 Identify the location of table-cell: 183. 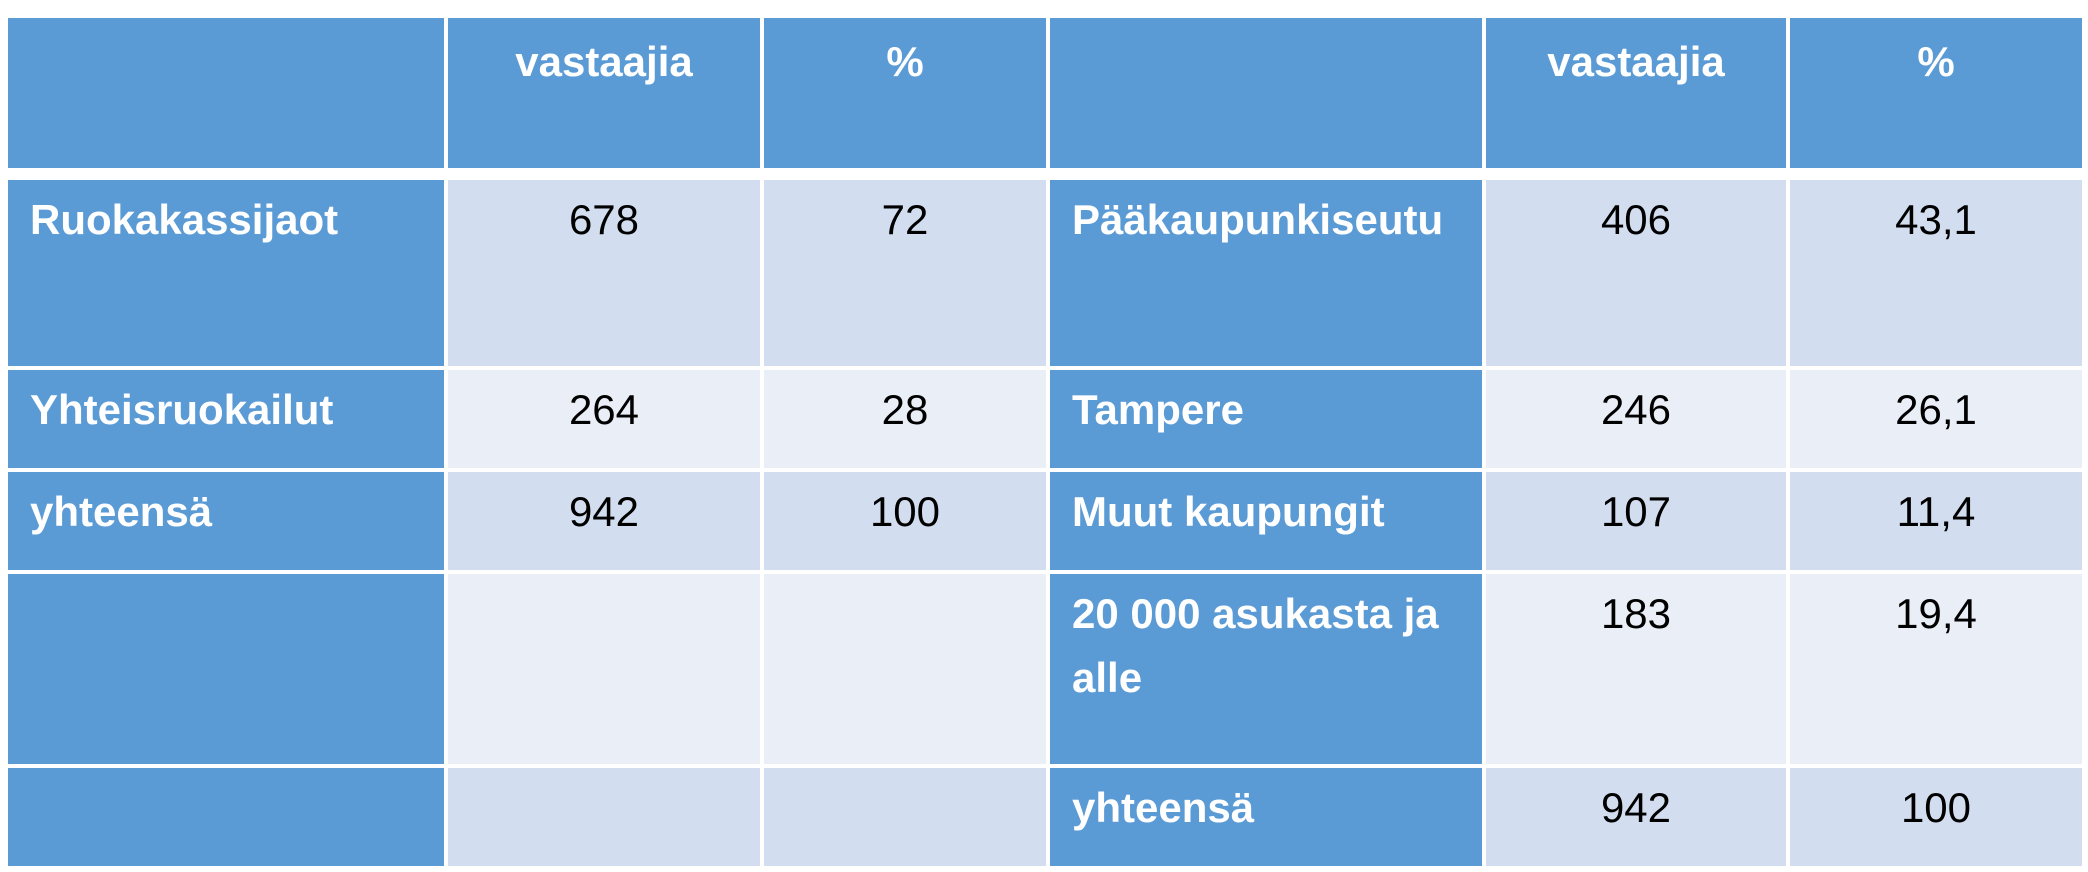
(1636, 669).